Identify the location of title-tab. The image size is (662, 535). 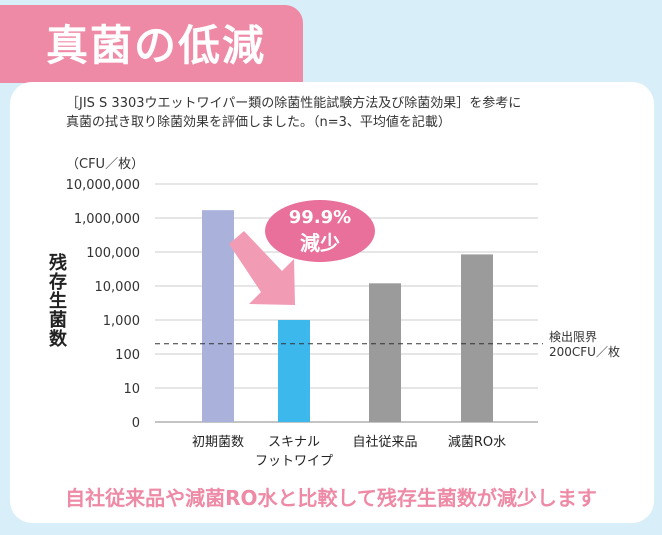
(151, 44).